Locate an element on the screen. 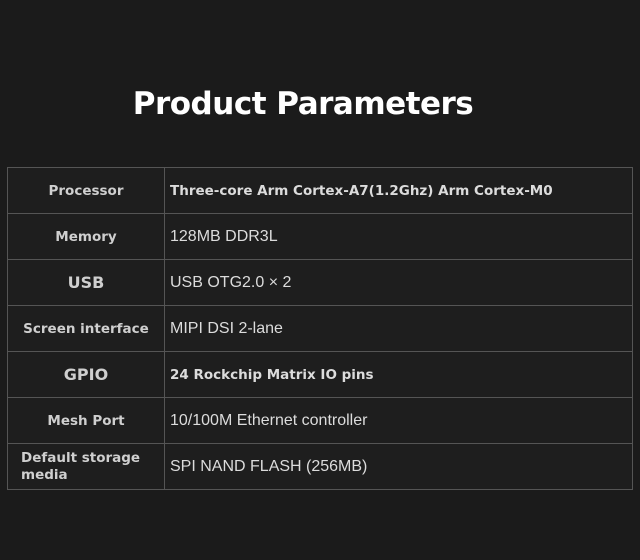 This screenshot has height=560, width=640. row-value: 24 Rockchip Matrix IO pins is located at coordinates (398, 374).